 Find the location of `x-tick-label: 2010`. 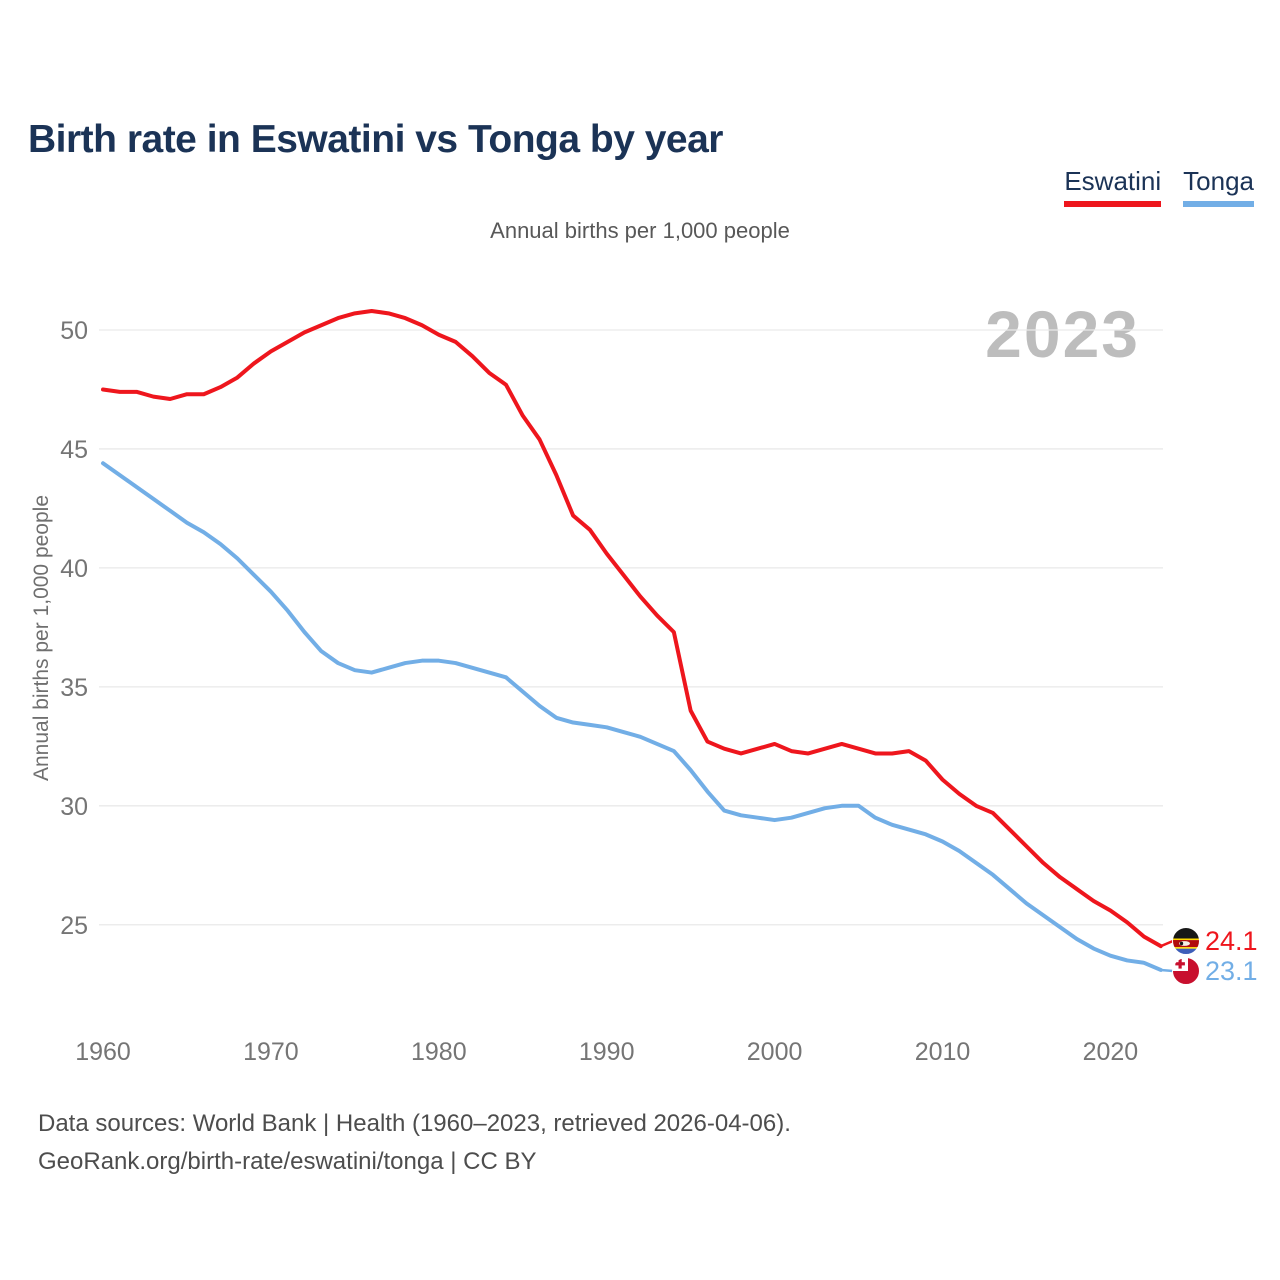

x-tick-label: 2010 is located at coordinates (943, 1052).